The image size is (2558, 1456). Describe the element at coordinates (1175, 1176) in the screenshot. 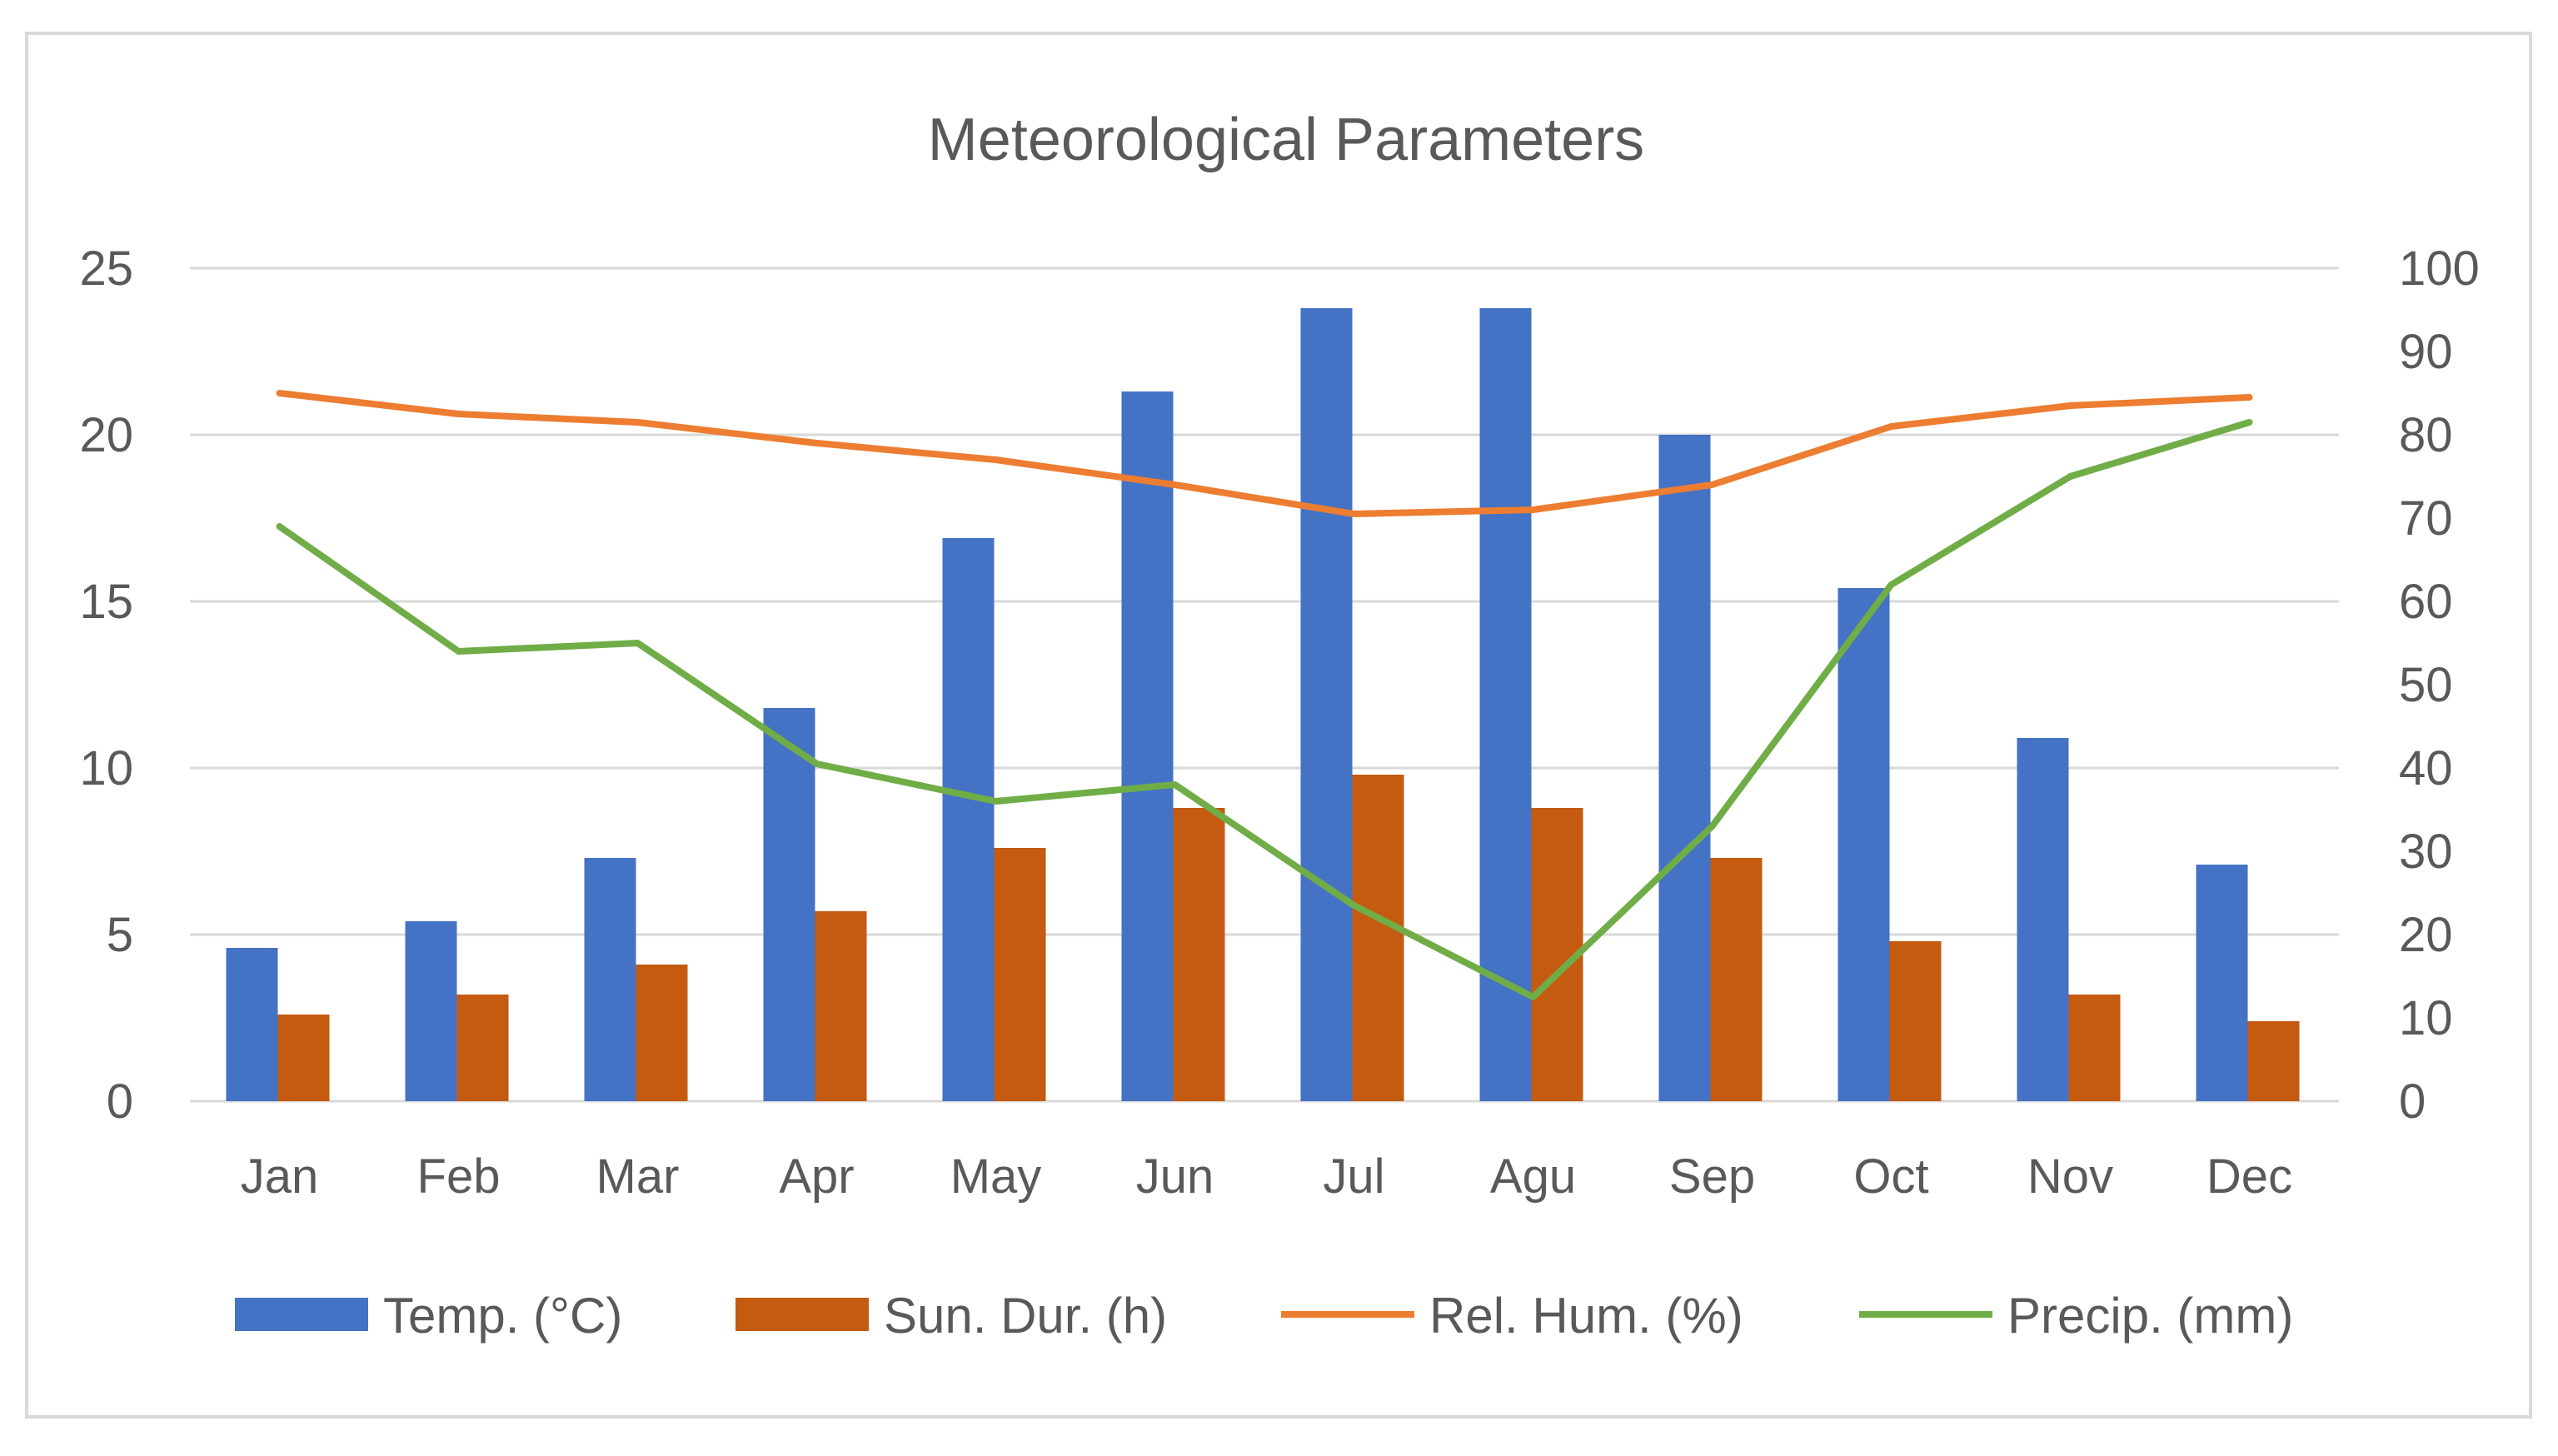

I see `x-axis-tick-label: Jun` at that location.